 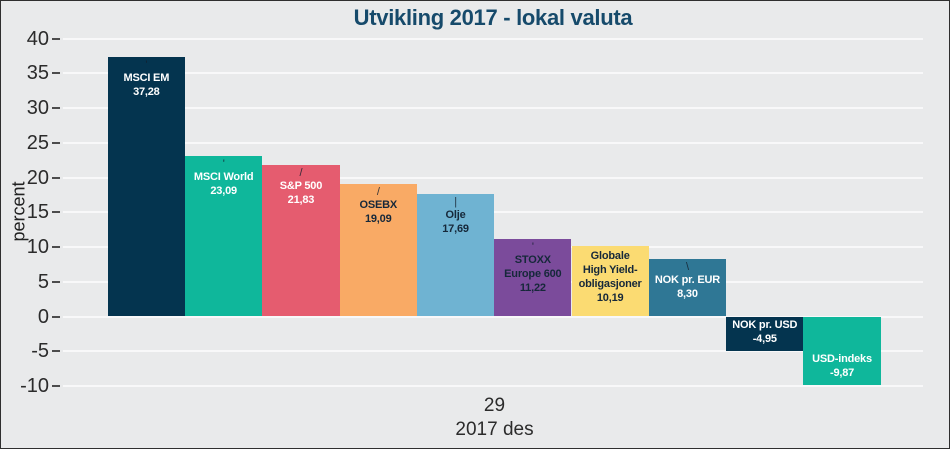 I want to click on bar-label-block: / S&P 500 21,83, so click(x=300, y=186).